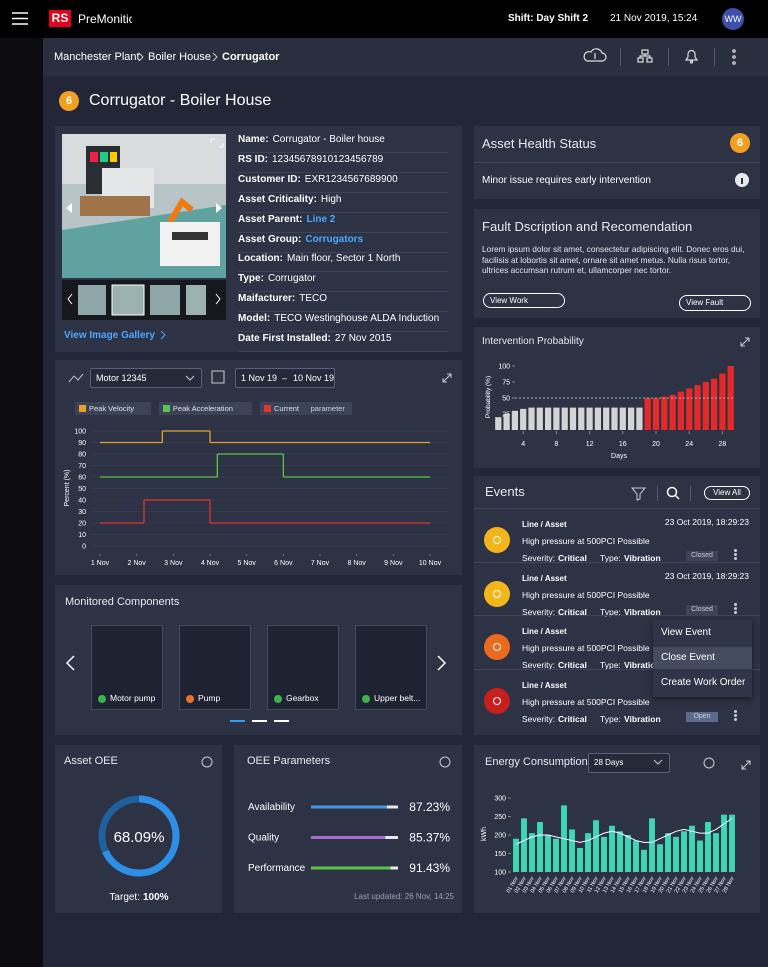  I want to click on logo: RS, so click(60, 18).